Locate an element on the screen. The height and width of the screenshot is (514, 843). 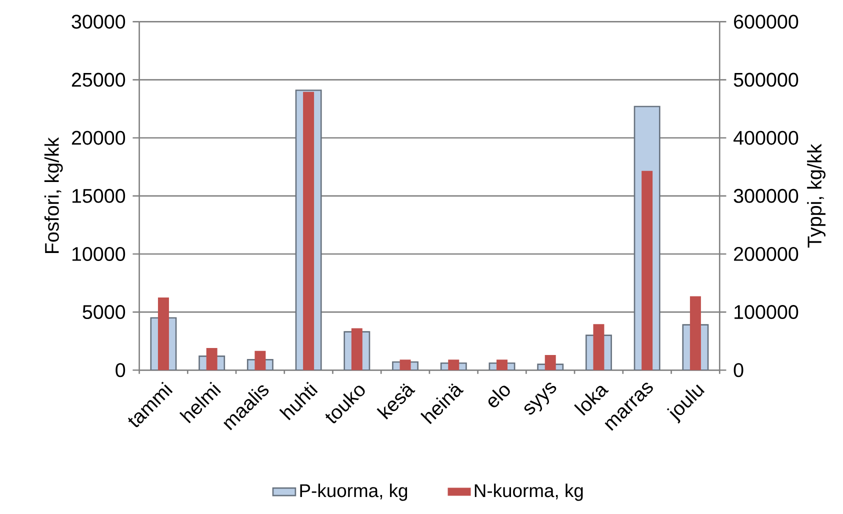
y-tick-label: 5000 is located at coordinates (104, 311).